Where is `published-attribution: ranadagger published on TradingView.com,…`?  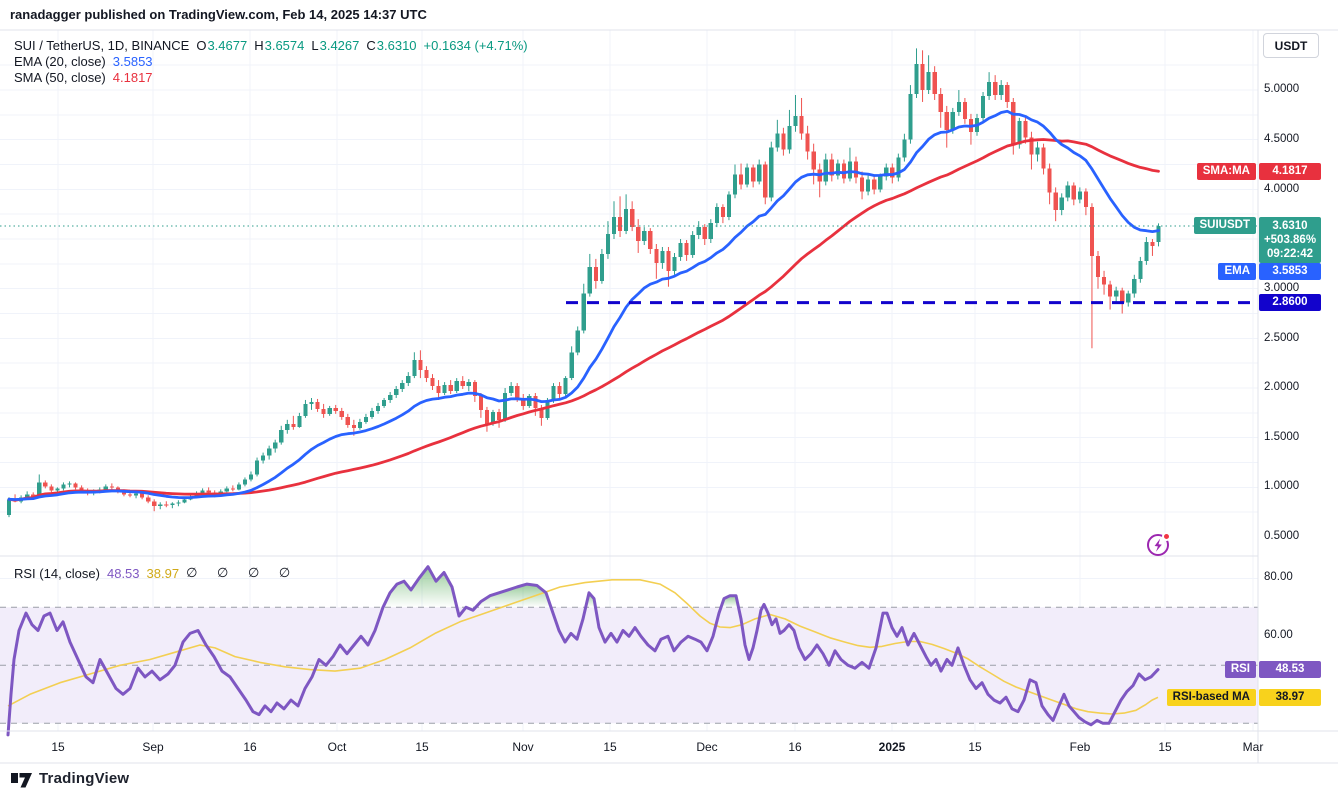
published-attribution: ranadagger published on TradingView.com,… is located at coordinates (218, 14).